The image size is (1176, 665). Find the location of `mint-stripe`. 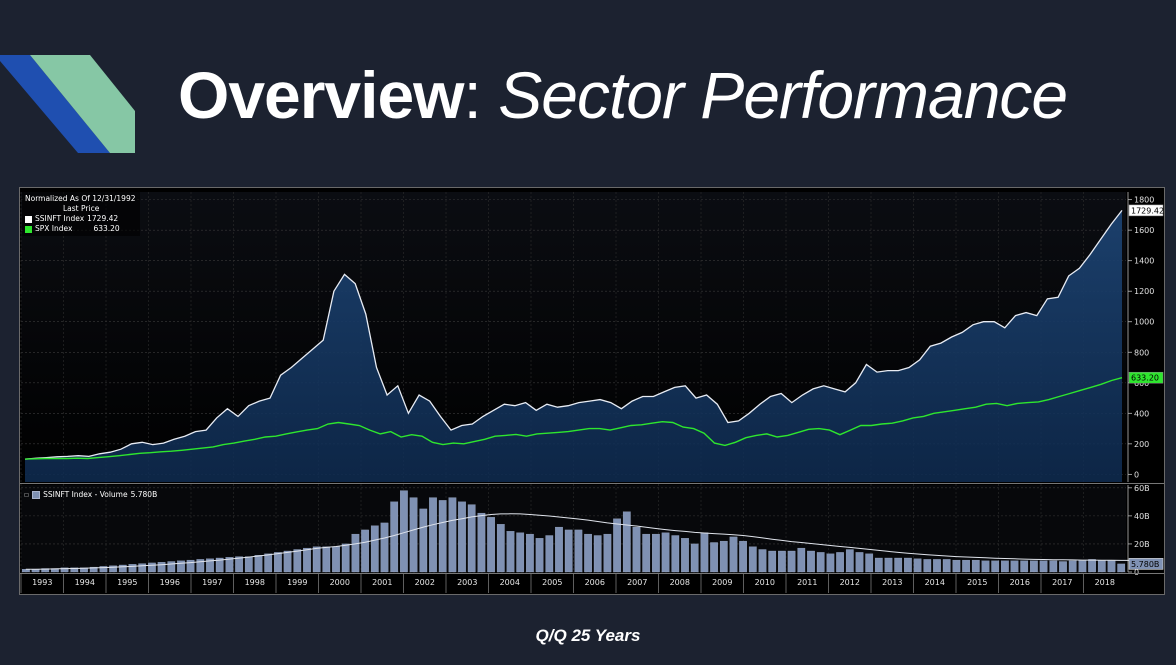

mint-stripe is located at coordinates (82, 104).